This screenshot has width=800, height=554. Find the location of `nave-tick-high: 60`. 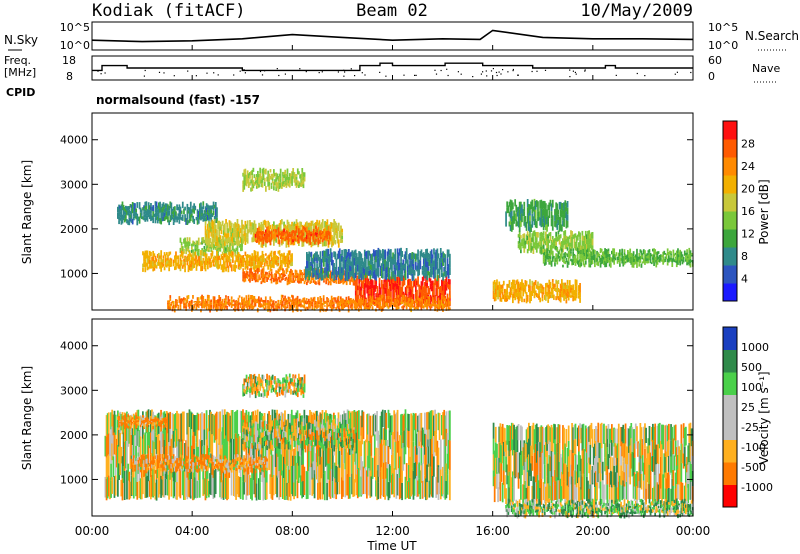

nave-tick-high: 60 is located at coordinates (715, 60).